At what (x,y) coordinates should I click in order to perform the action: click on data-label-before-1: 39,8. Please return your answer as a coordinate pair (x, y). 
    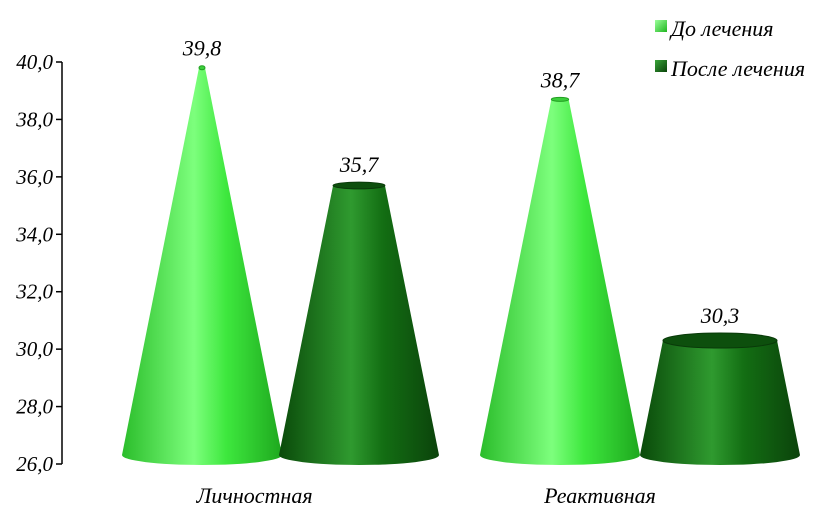
    Looking at the image, I should click on (202, 48).